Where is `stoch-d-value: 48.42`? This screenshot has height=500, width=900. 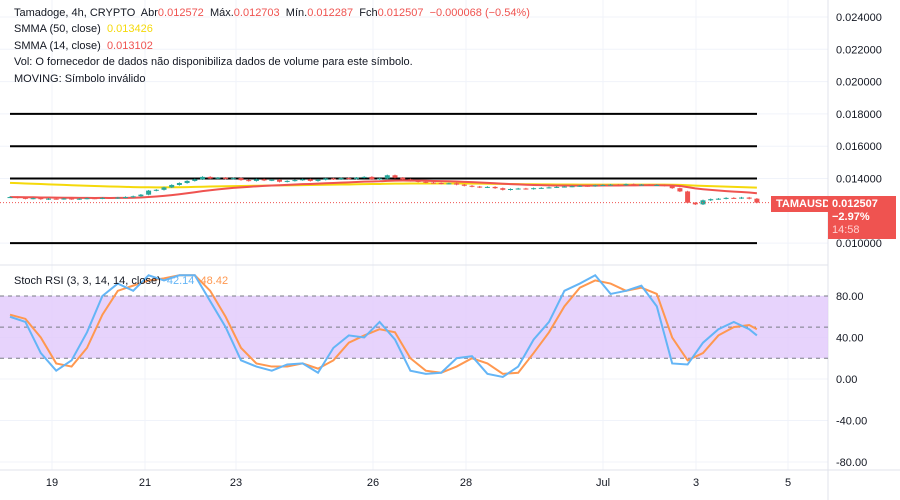
stoch-d-value: 48.42 is located at coordinates (214, 281).